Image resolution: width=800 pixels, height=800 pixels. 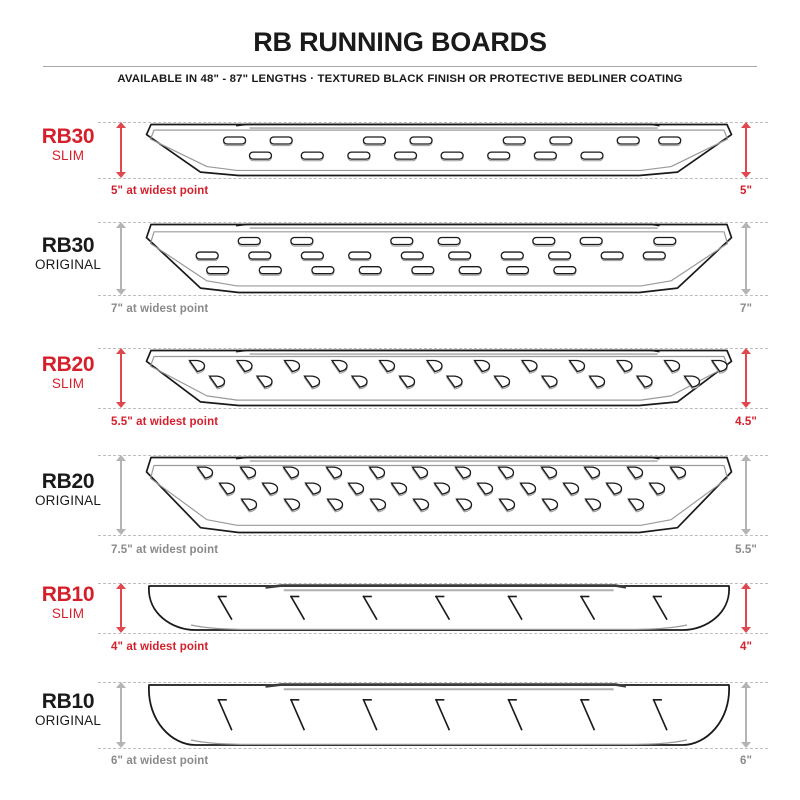 What do you see at coordinates (746, 191) in the screenshot?
I see `width-caption-right: 5"` at bounding box center [746, 191].